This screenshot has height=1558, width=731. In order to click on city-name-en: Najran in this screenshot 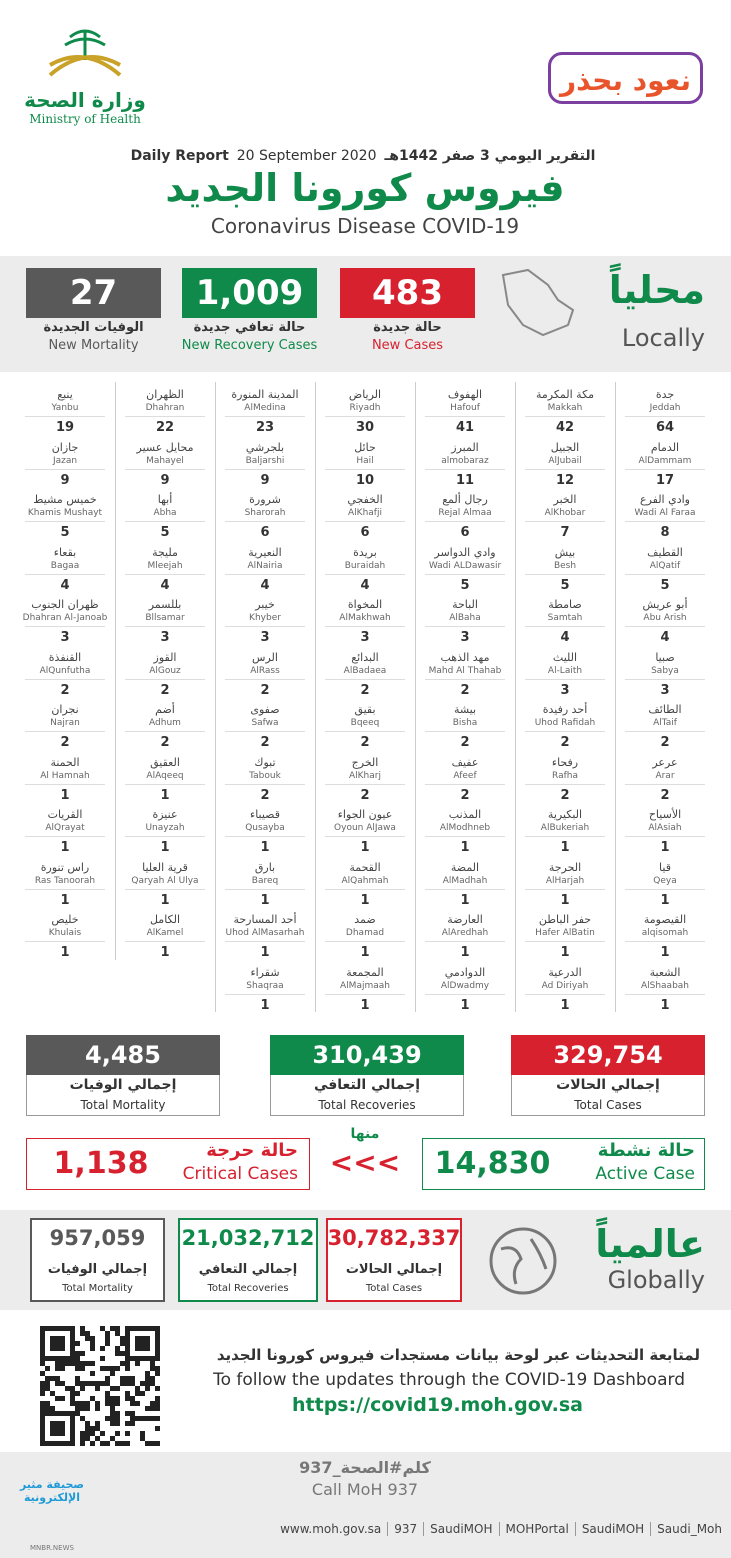, I will do `click(65, 723)`.